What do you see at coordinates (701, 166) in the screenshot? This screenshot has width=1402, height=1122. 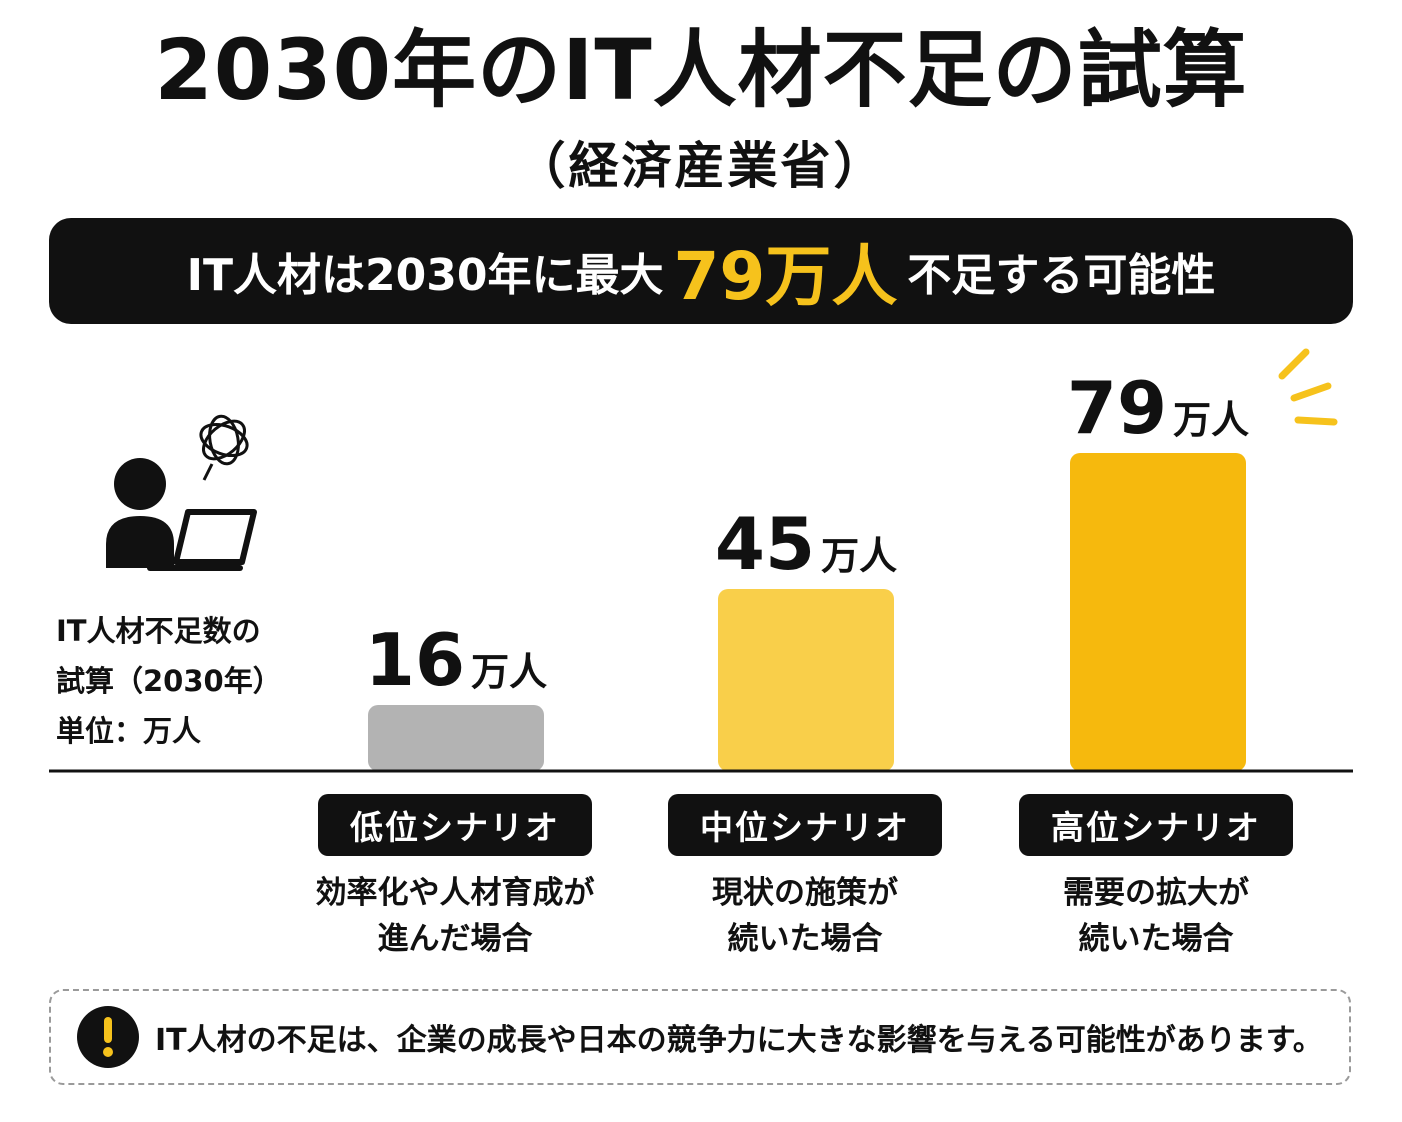 I see `chart-subtitle: （経済産業省）` at bounding box center [701, 166].